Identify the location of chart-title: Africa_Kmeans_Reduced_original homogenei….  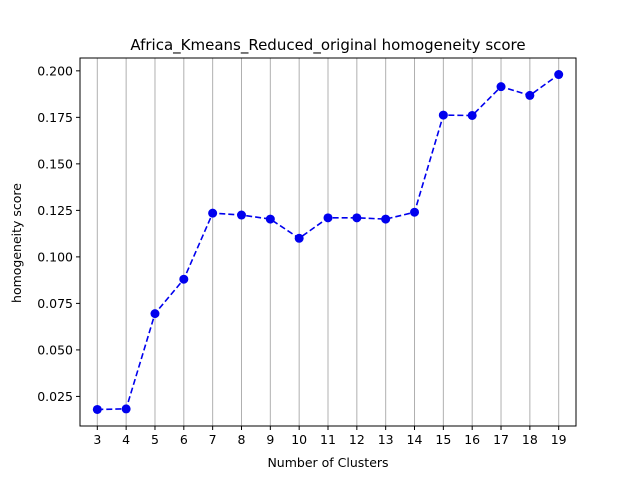
(327, 45).